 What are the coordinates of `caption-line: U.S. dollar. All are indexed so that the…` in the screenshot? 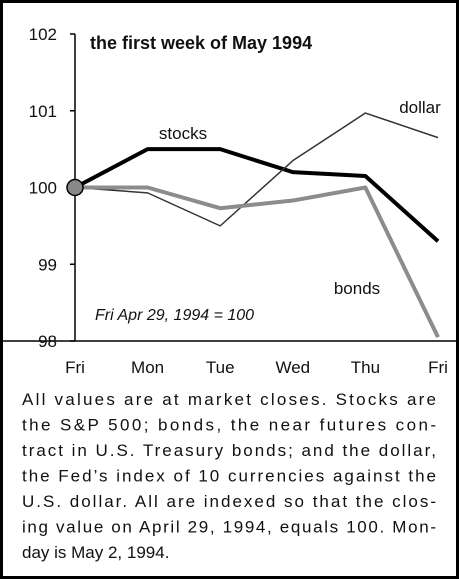 It's located at (229, 501).